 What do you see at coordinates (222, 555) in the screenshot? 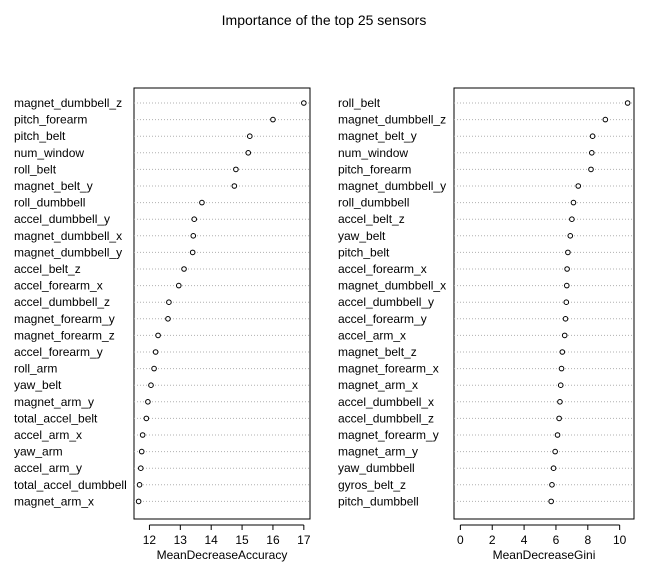
I see `x-axis-label: MeanDecreaseAccuracy` at bounding box center [222, 555].